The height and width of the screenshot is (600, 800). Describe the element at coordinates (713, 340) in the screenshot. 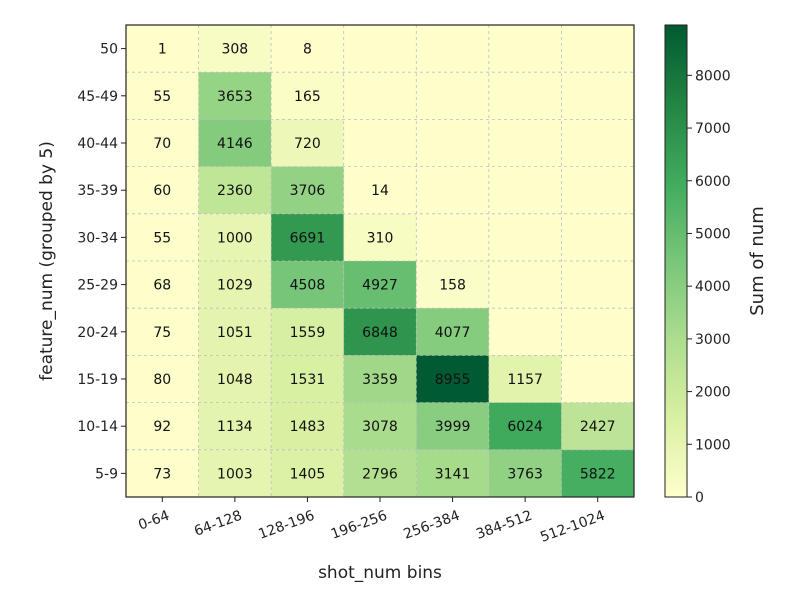

I see `colorbar-tick-label: 3000` at that location.